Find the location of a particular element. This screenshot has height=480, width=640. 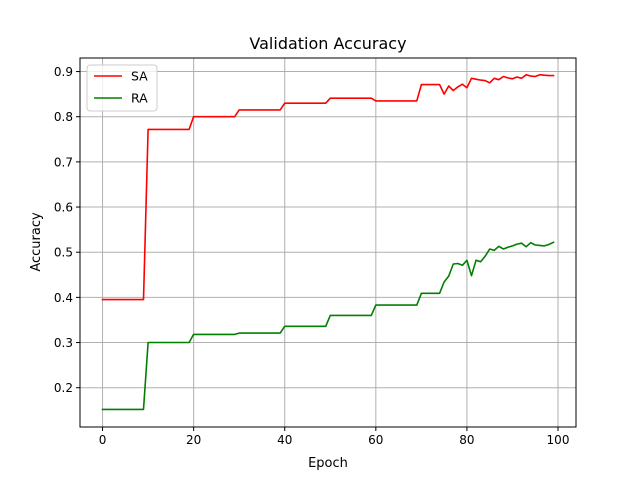

x-tick-label: 100 is located at coordinates (558, 440).